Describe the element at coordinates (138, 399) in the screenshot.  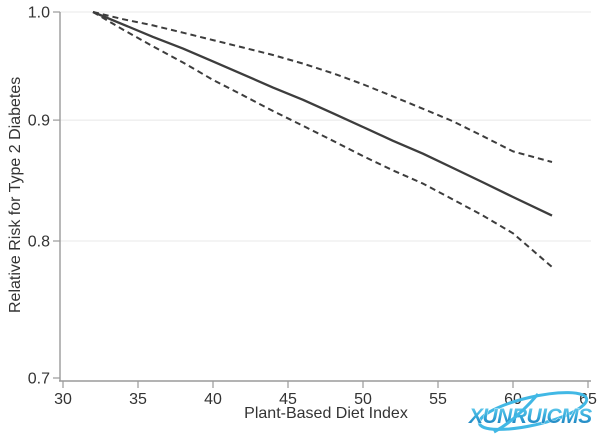
I see `x-tick-label: 35` at that location.